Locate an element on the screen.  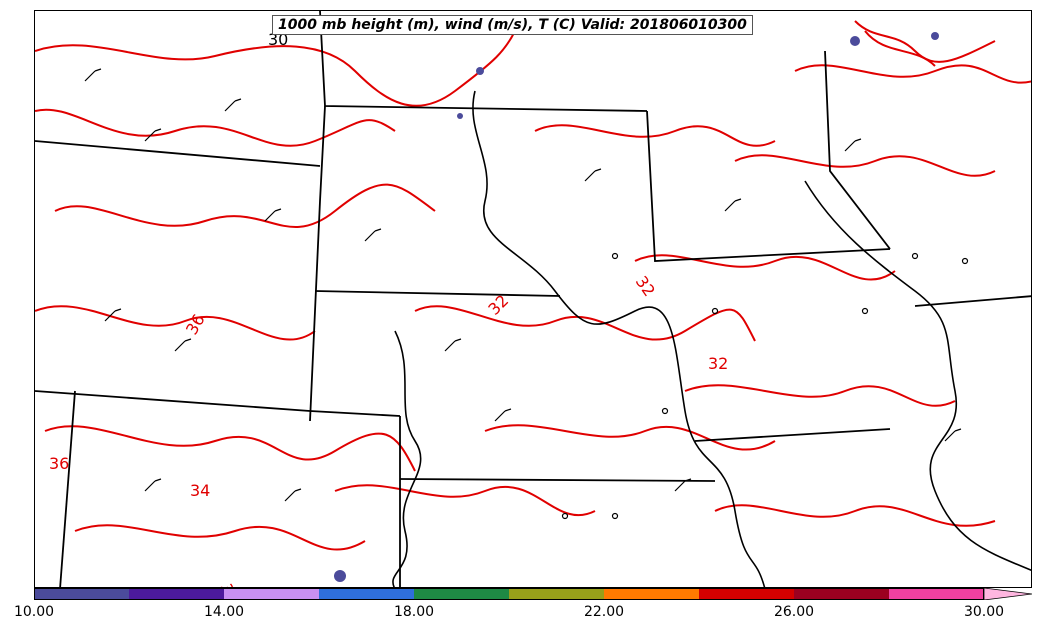
colorbar is located at coordinates (533, 594).